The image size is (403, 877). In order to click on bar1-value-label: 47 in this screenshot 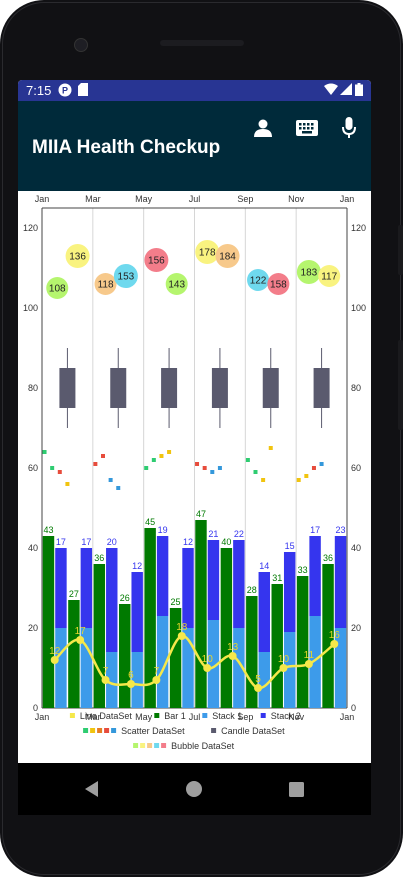, I will do `click(201, 514)`.